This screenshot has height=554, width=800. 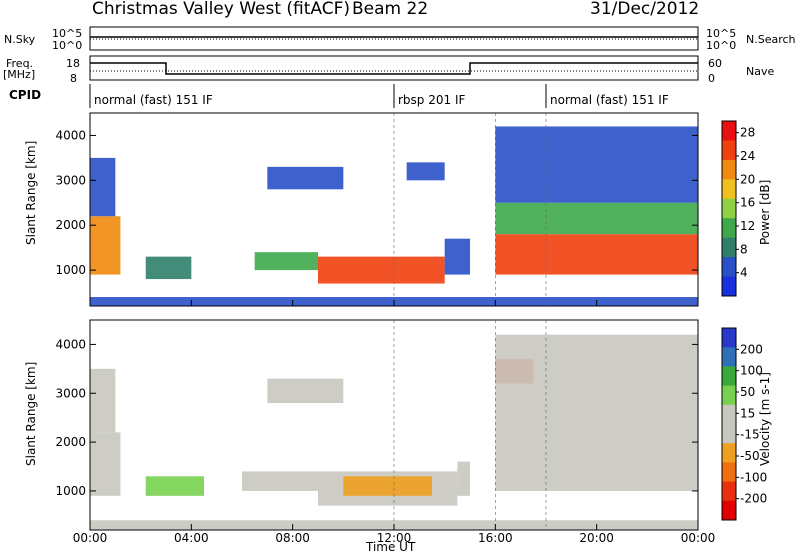 What do you see at coordinates (721, 33) in the screenshot?
I see `nsearch-tick-top: 10^5` at bounding box center [721, 33].